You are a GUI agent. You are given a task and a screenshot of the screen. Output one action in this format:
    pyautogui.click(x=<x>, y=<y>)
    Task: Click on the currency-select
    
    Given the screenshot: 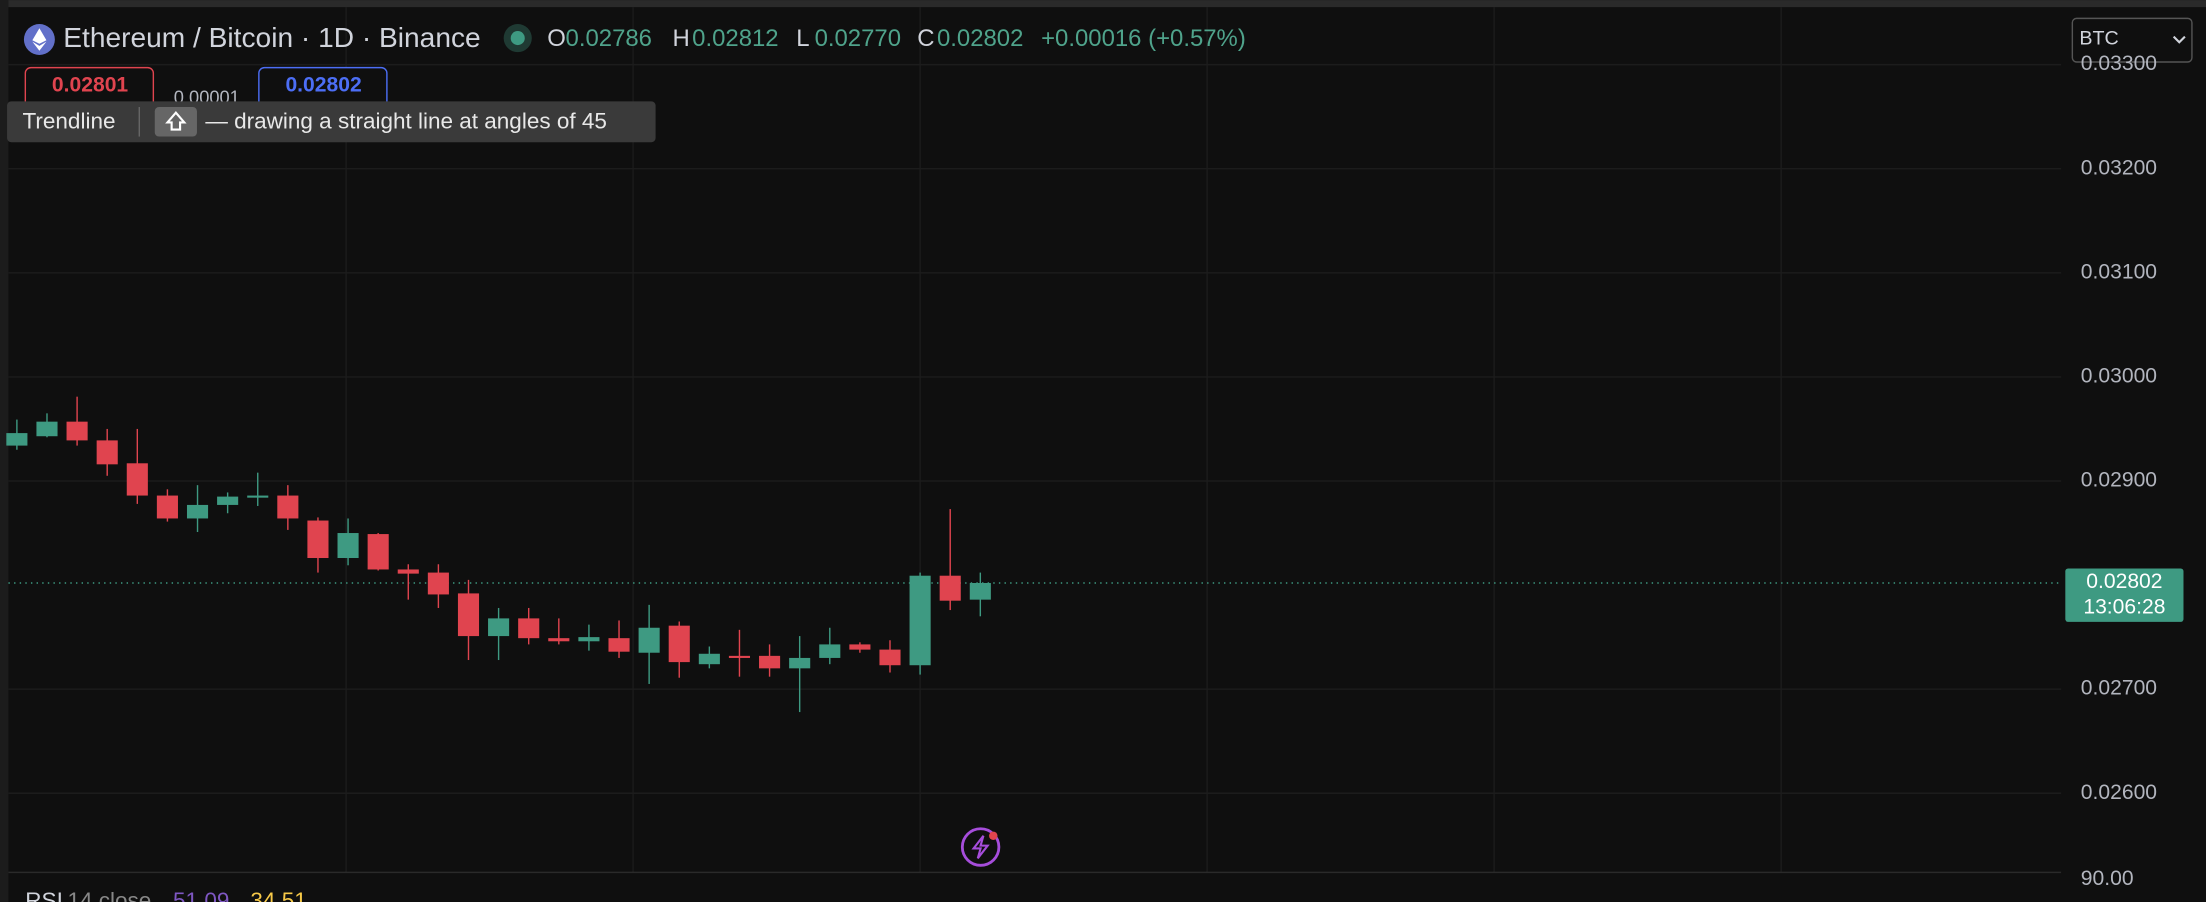 What is the action you would take?
    pyautogui.click(x=2132, y=40)
    